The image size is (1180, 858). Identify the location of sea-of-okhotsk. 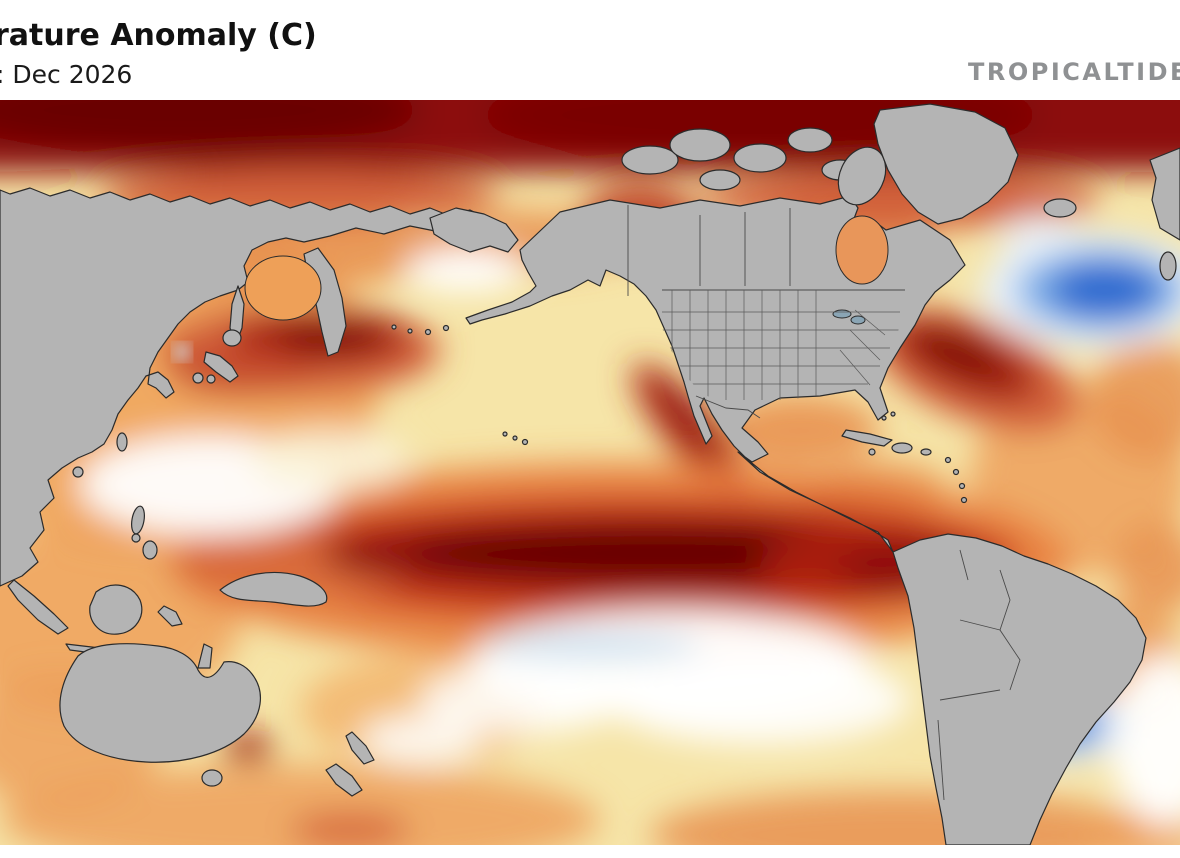
(283, 288).